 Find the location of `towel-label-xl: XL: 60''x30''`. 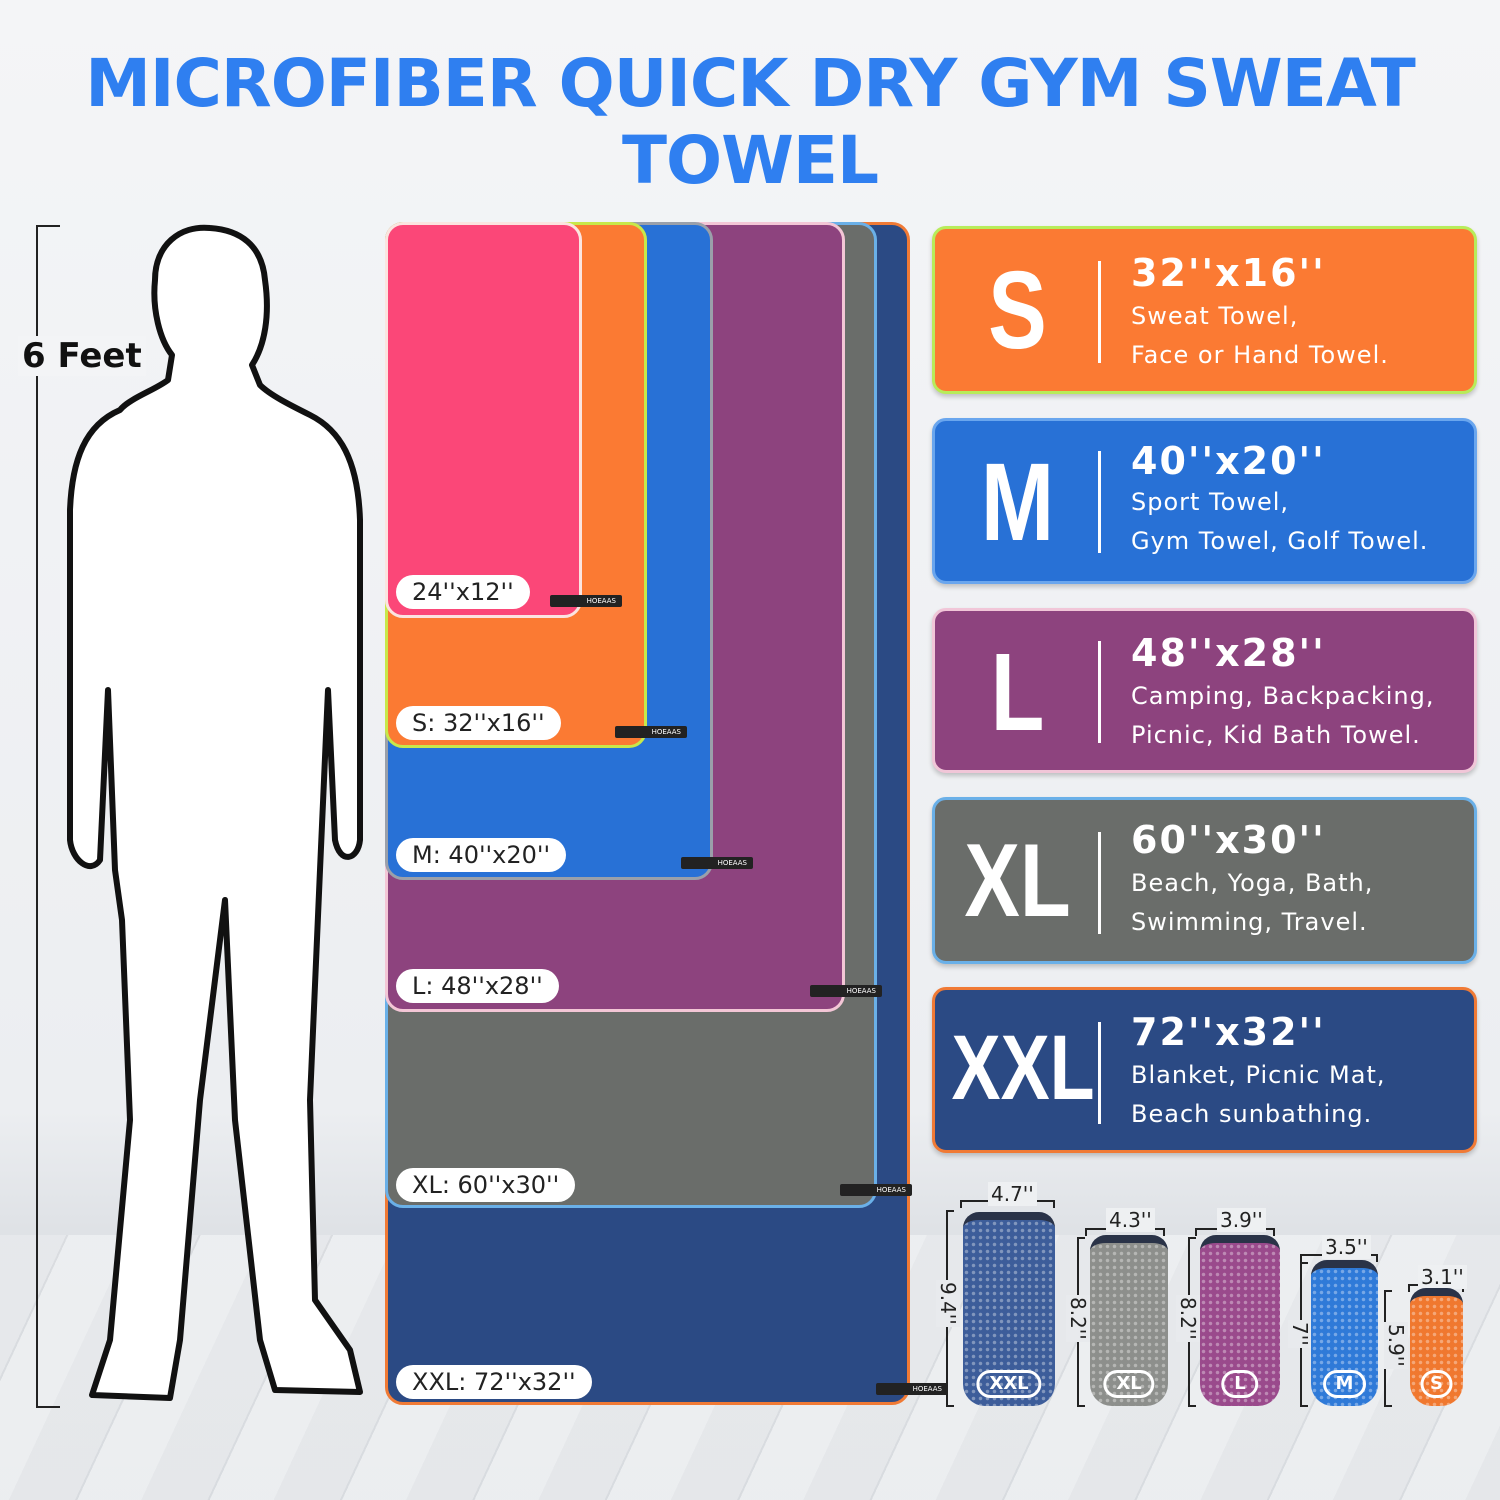

towel-label-xl: XL: 60''x30'' is located at coordinates (486, 1185).